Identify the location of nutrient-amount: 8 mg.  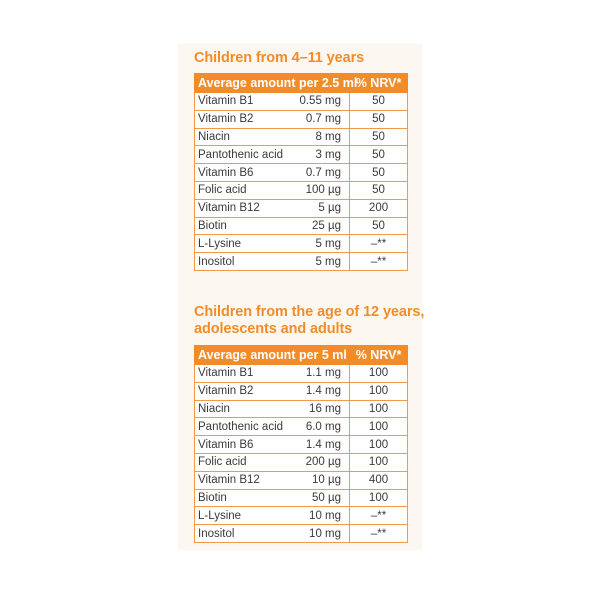
(322, 137).